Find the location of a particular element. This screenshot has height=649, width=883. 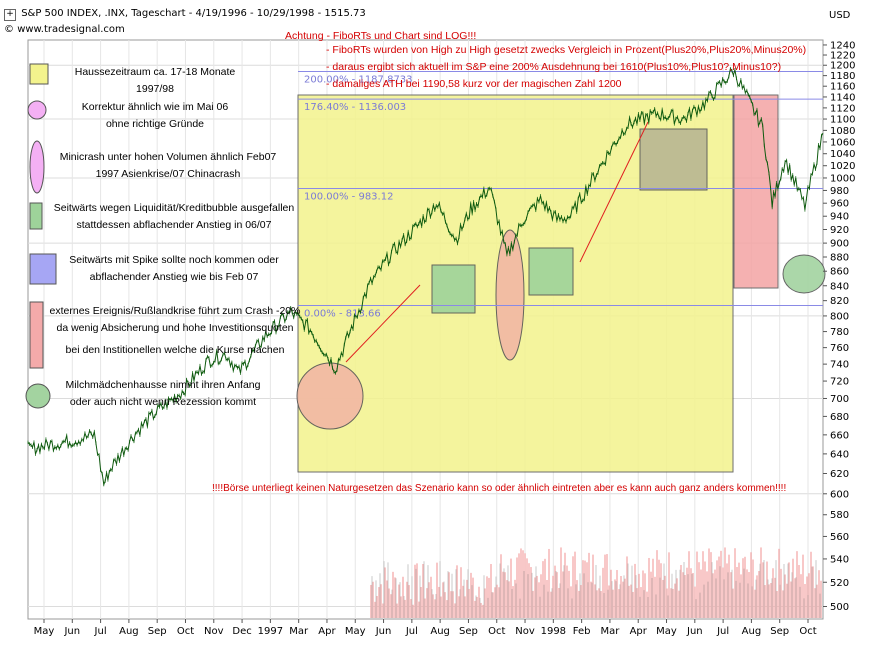

volume-bars is located at coordinates (596, 582).